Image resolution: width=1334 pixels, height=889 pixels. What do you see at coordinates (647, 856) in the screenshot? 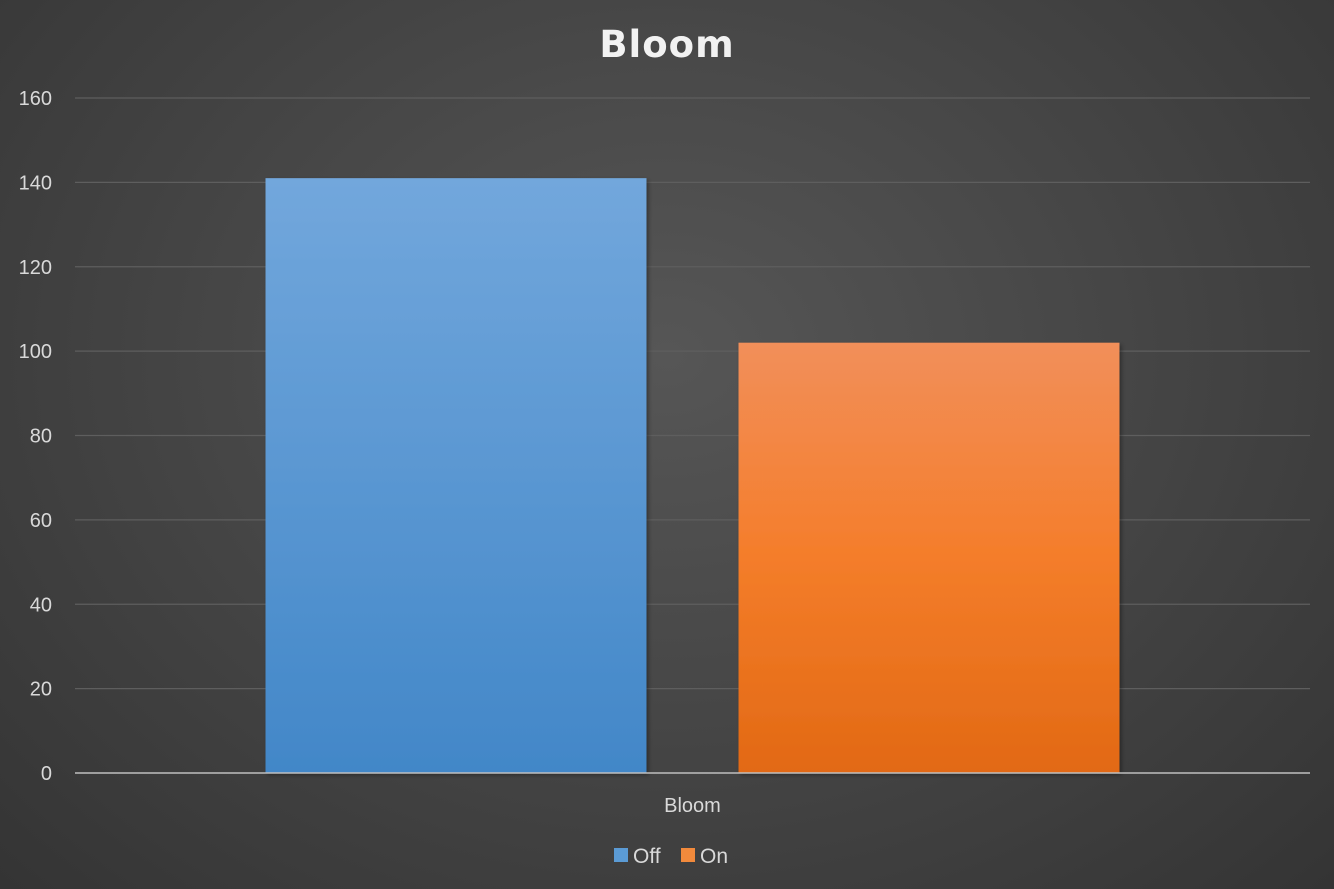
I see `legend-label-off: Off` at bounding box center [647, 856].